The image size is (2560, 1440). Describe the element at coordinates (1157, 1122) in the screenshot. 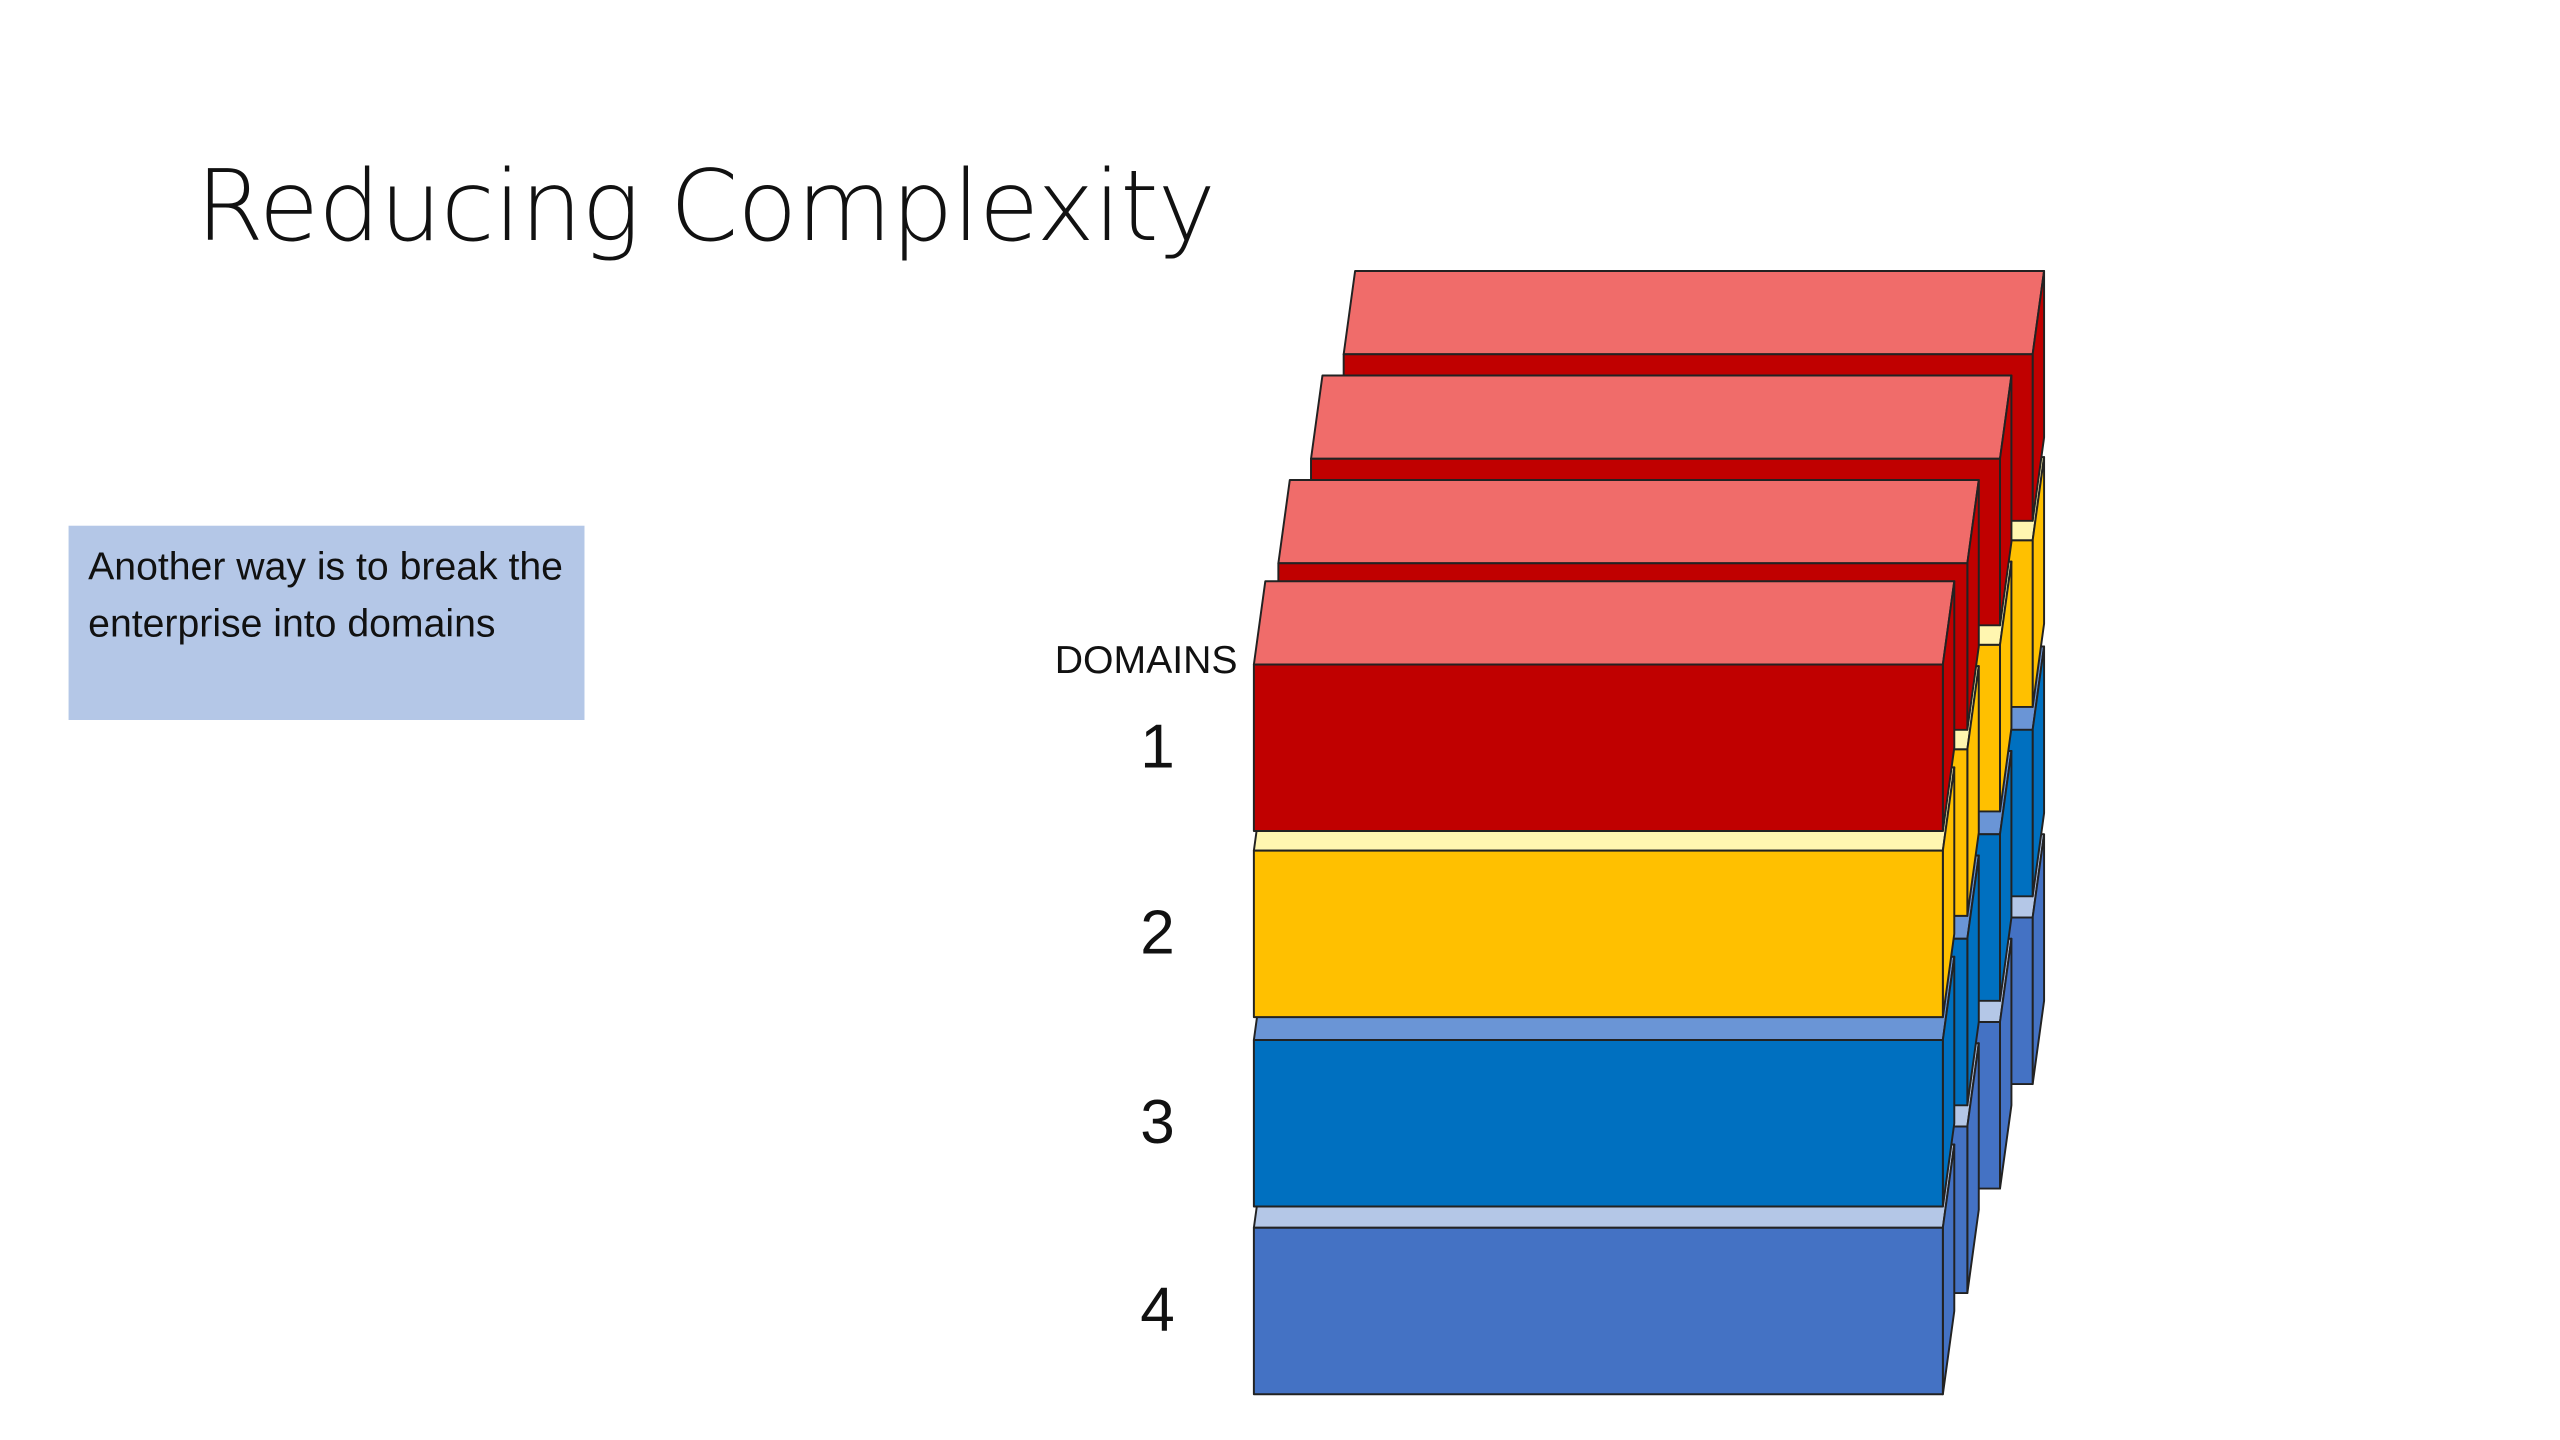

I see `layer-label: 3` at that location.